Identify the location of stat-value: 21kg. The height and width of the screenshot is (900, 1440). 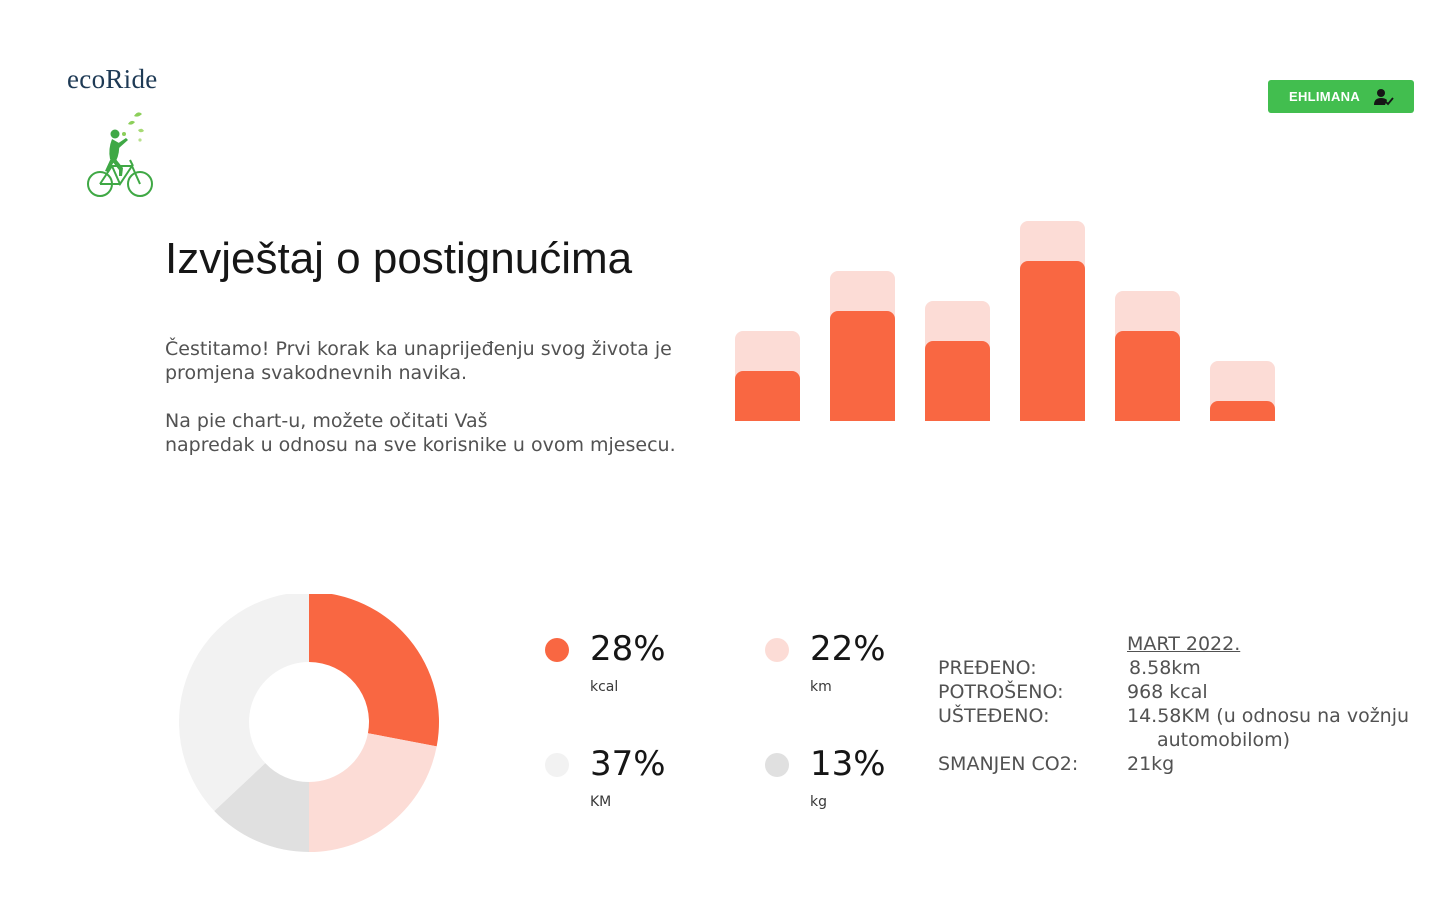
(1150, 764).